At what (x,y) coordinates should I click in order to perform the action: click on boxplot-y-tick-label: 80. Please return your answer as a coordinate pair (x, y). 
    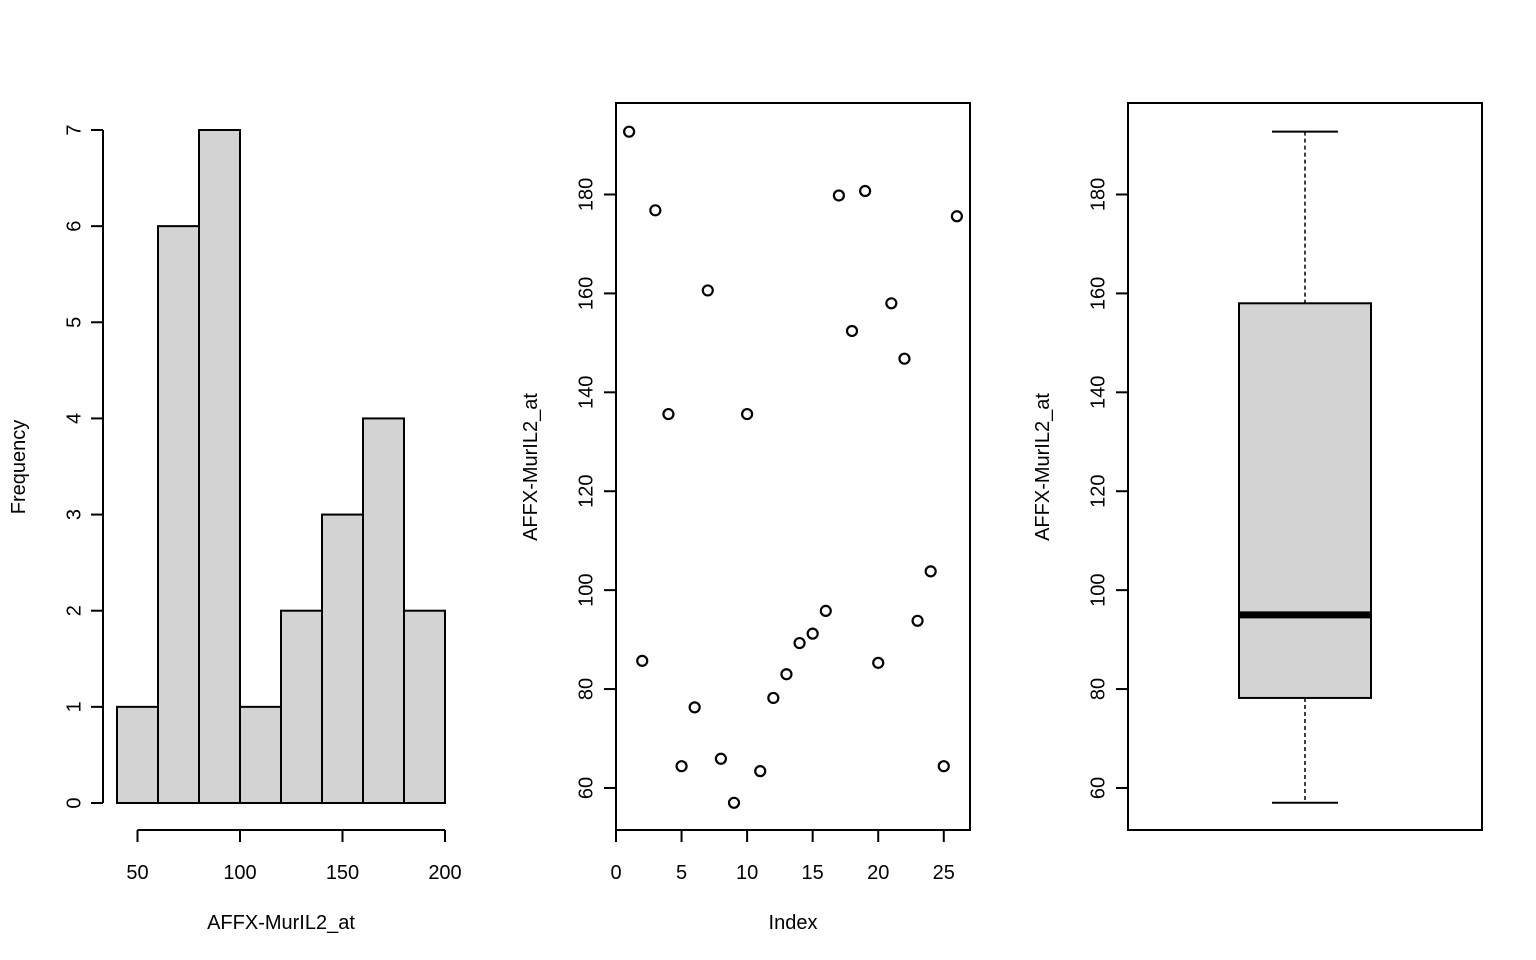
    Looking at the image, I should click on (1098, 689).